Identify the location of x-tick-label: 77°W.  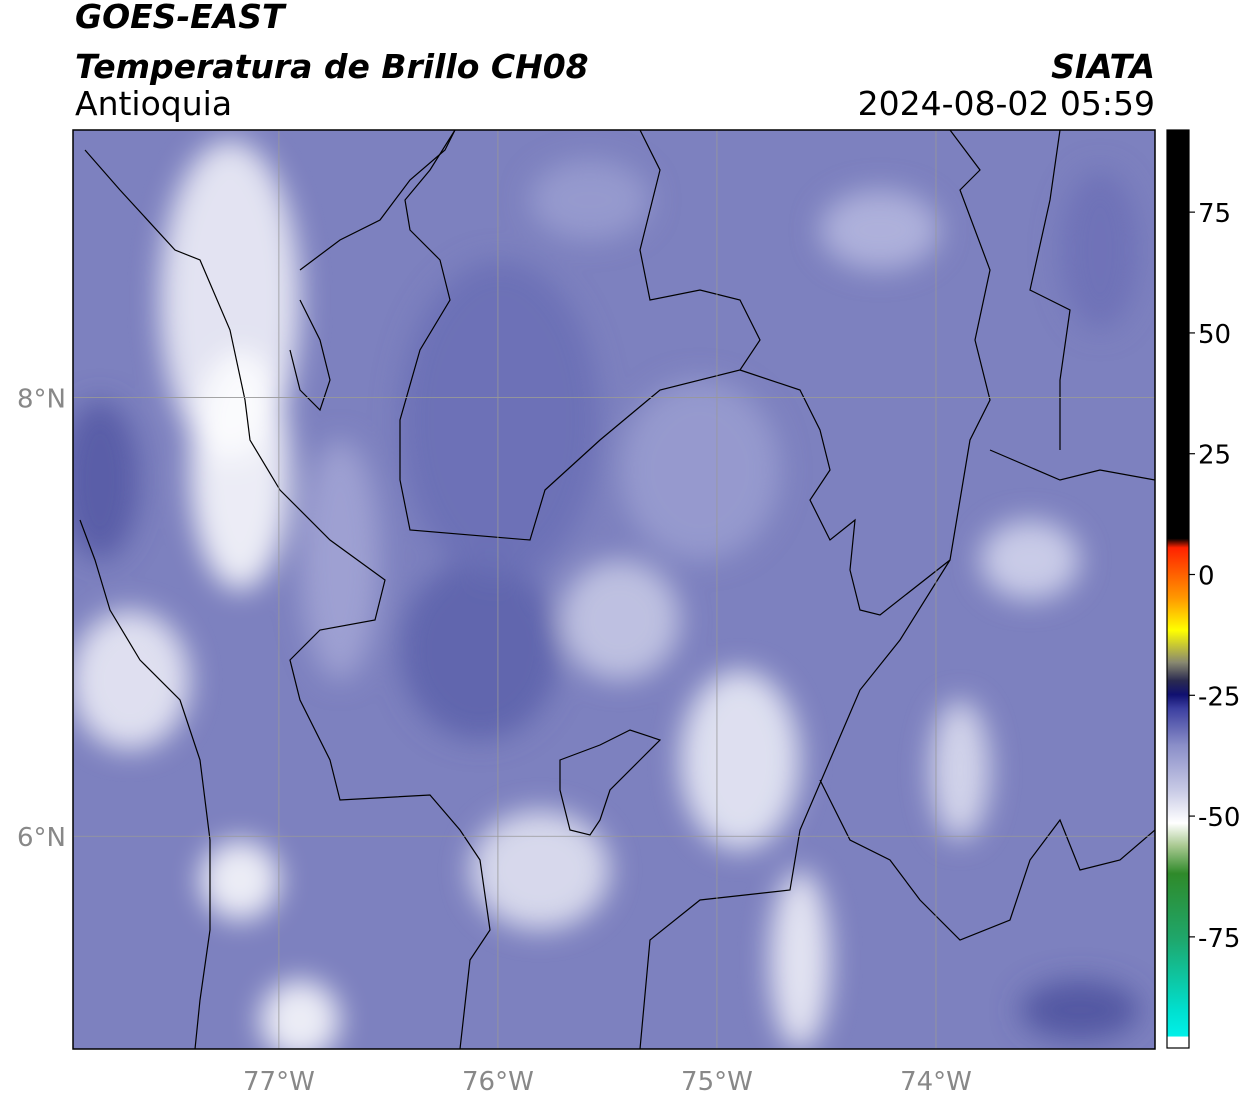
(279, 1082).